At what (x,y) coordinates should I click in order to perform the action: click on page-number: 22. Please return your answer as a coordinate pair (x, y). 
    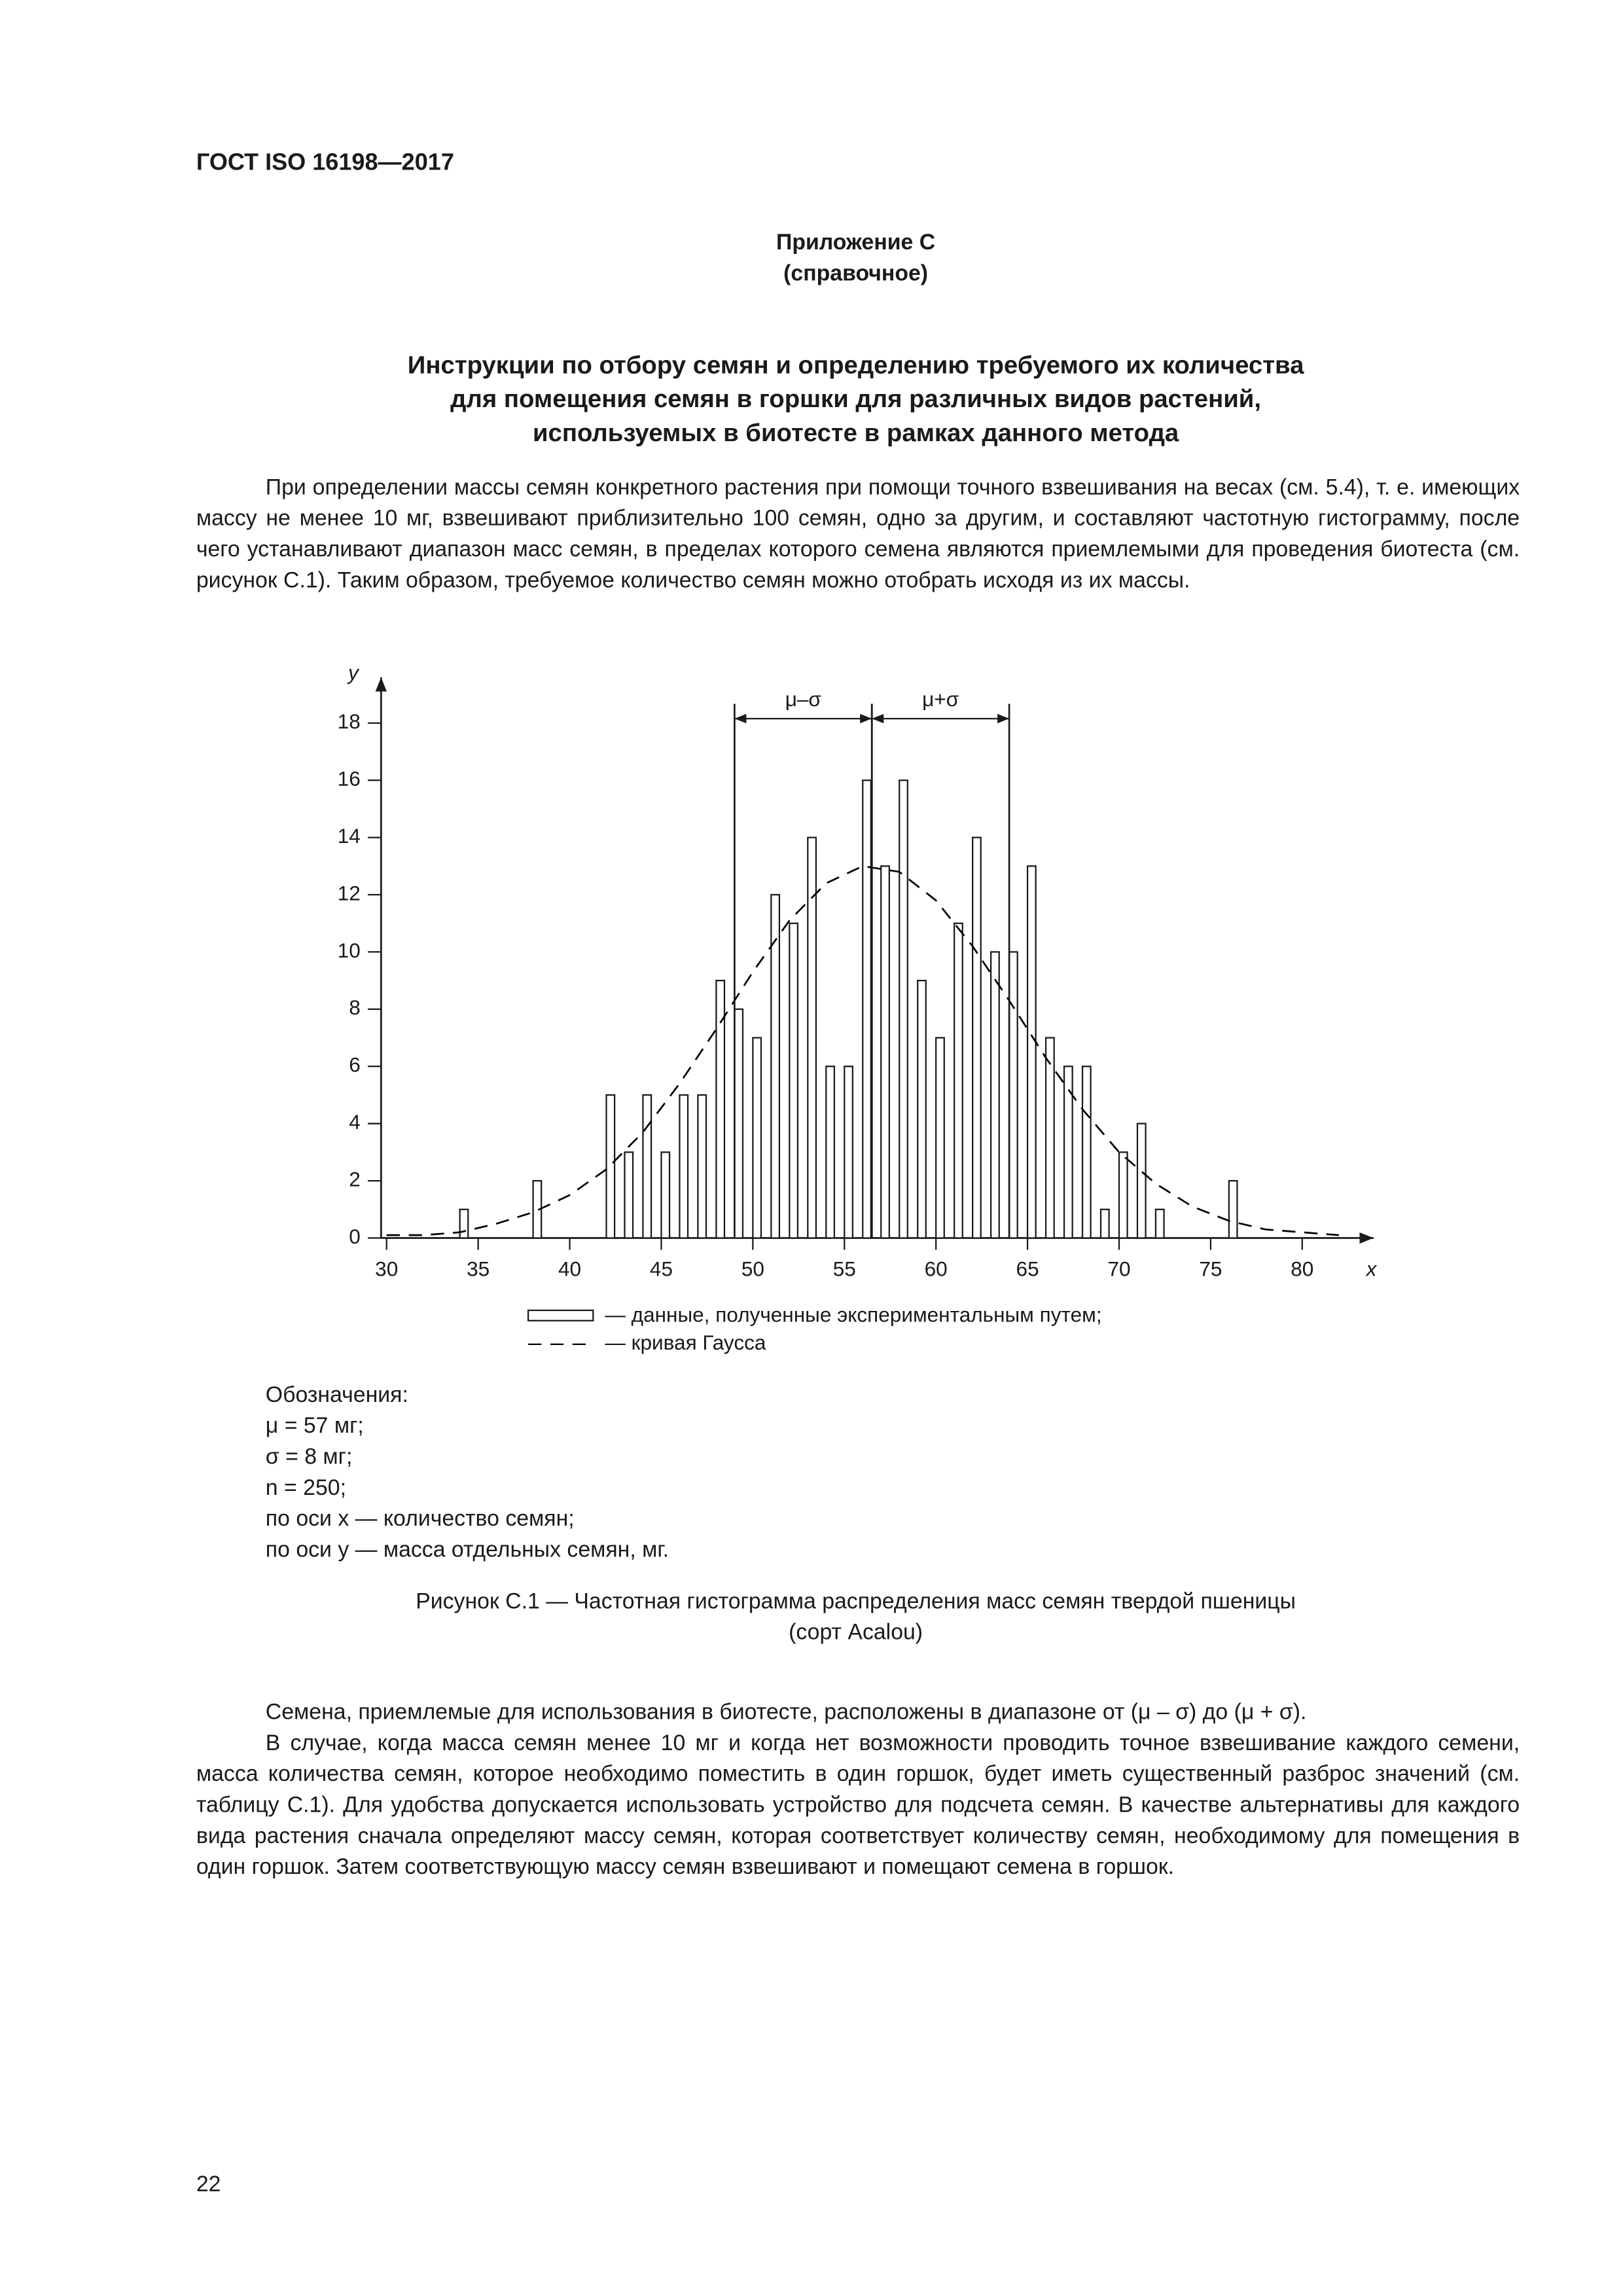
    Looking at the image, I should click on (208, 2184).